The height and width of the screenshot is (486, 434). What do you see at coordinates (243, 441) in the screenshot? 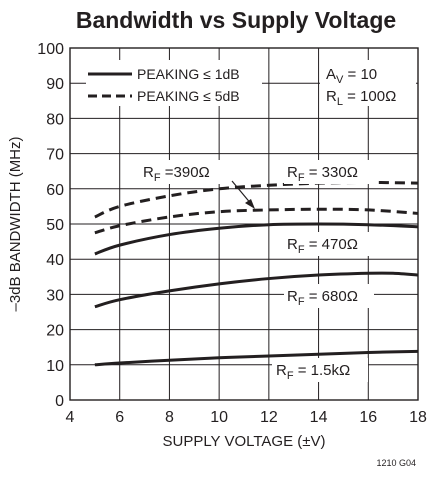
I see `x-axis-label: SUPPLY VOLTAGE (±V)` at bounding box center [243, 441].